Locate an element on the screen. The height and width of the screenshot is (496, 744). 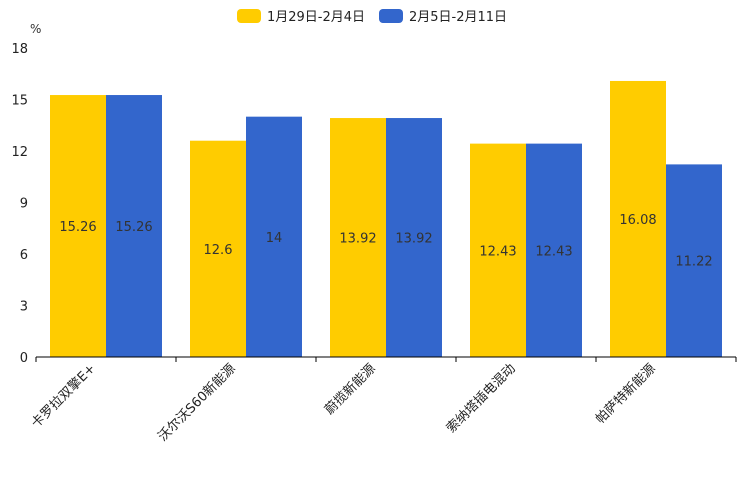
legend-item-series-1: 1月29日-2月4日 is located at coordinates (300, 15).